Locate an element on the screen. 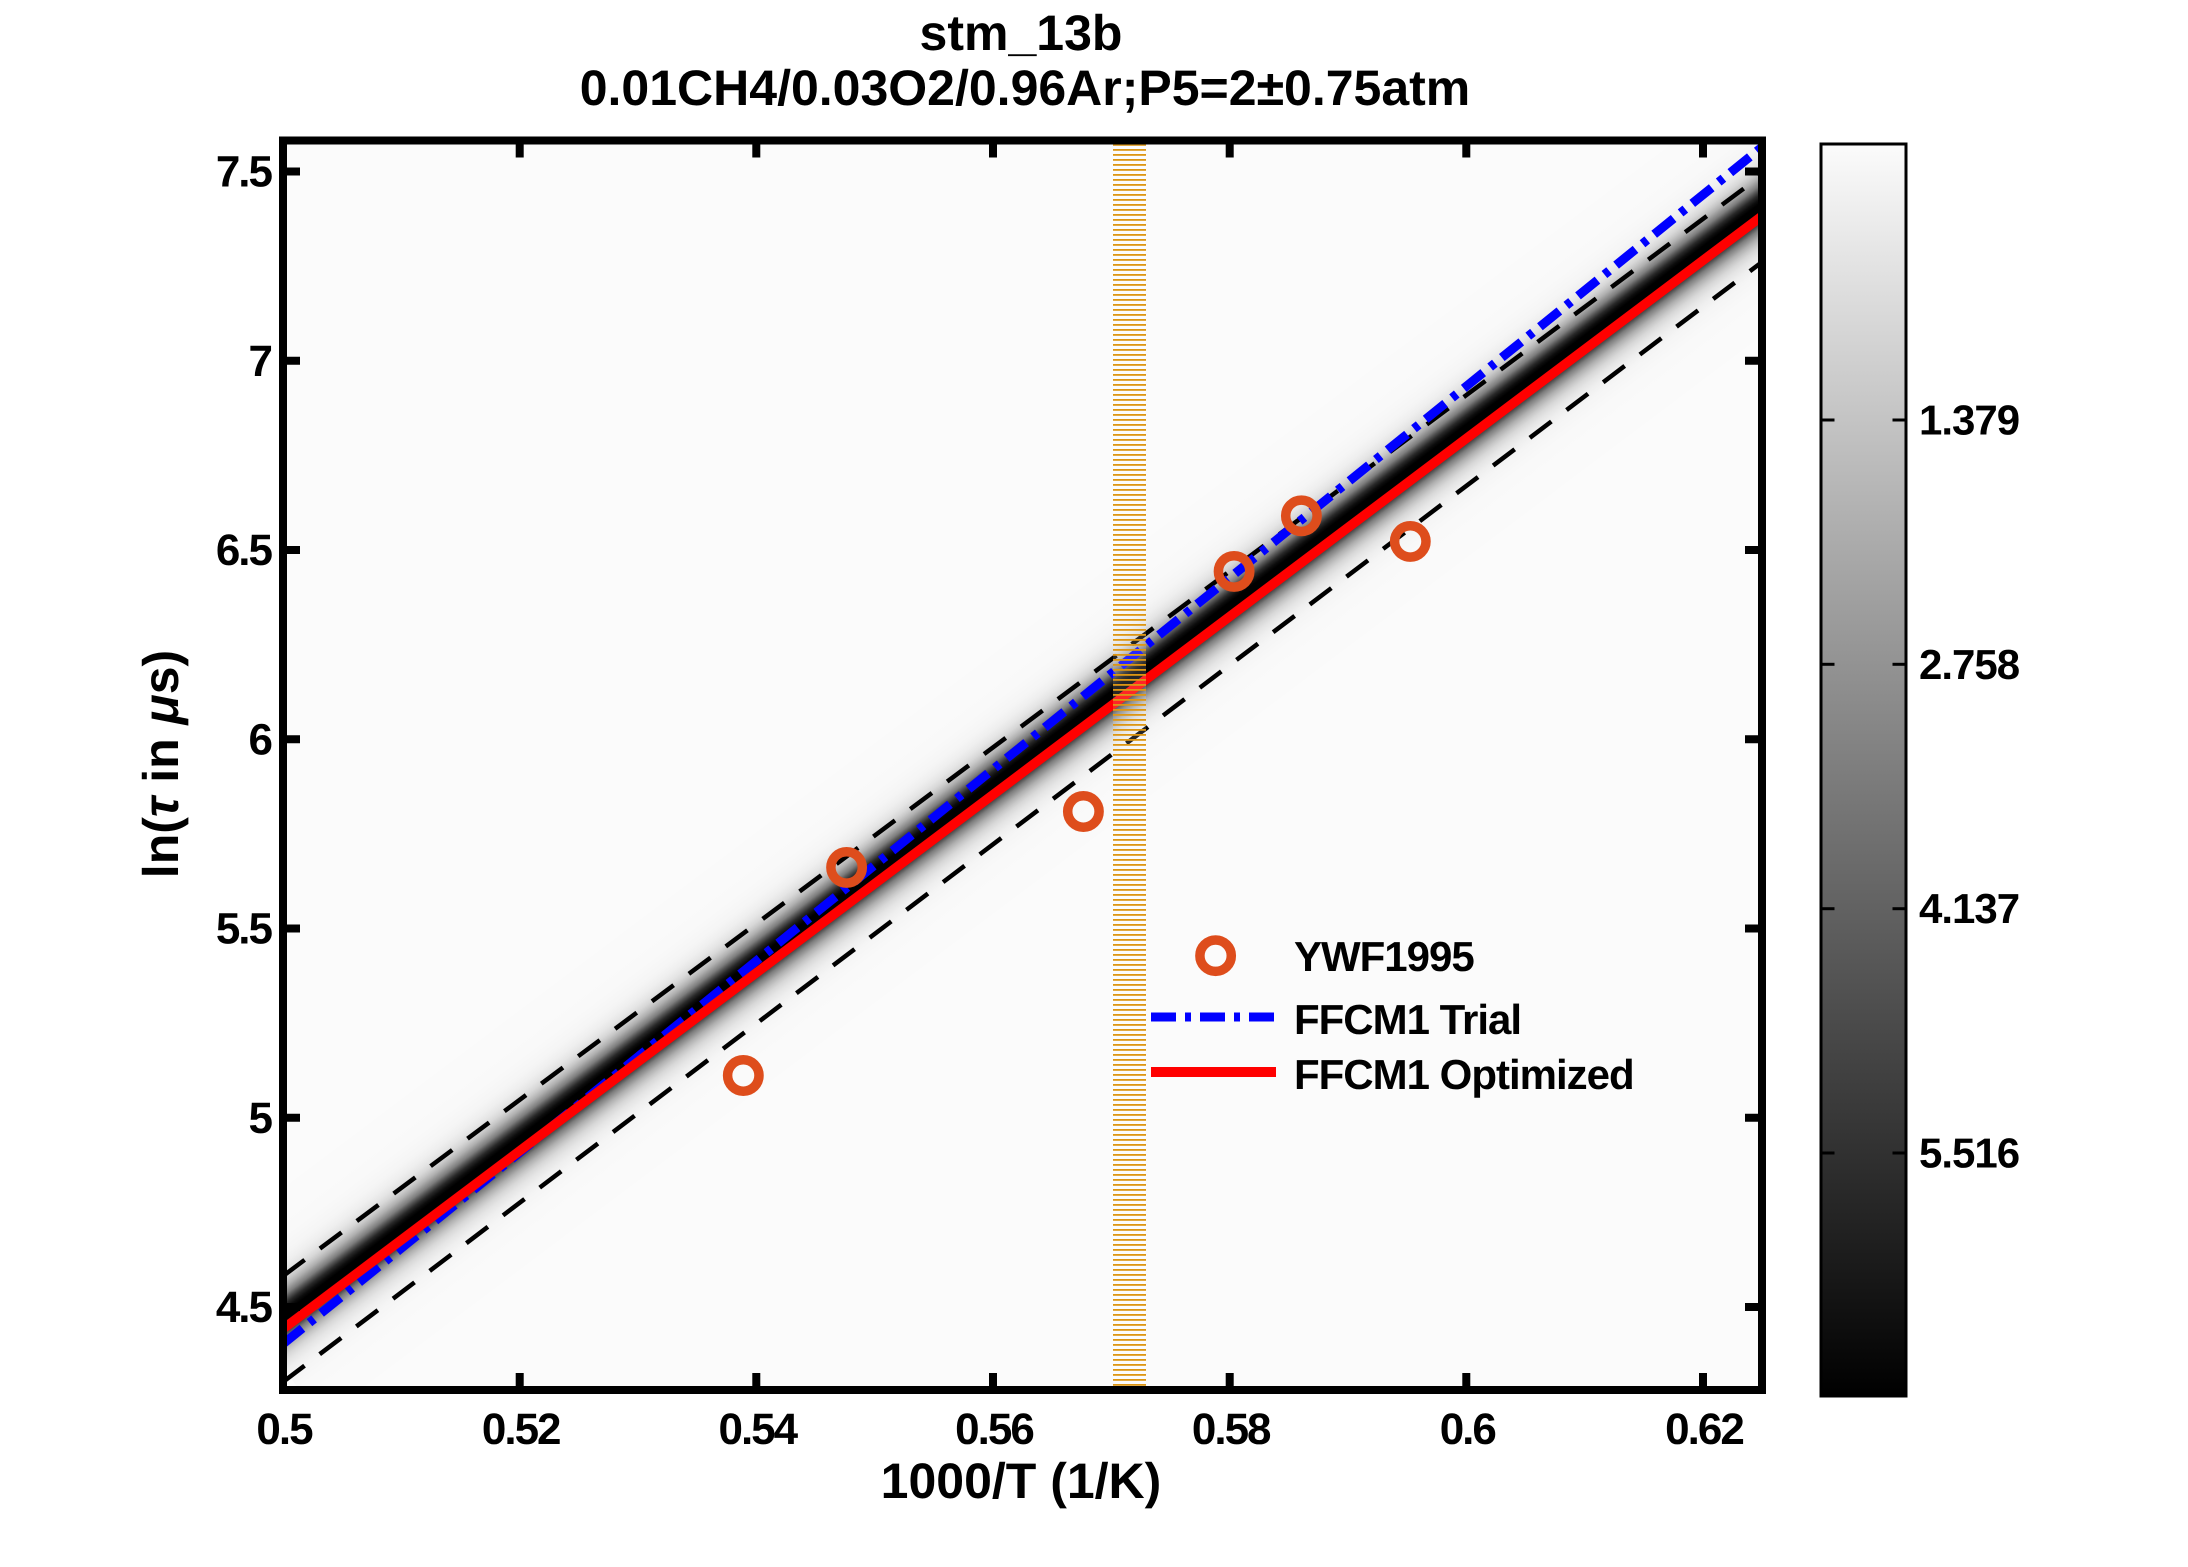 Image resolution: width=2188 pixels, height=1567 pixels. svg-text:0.01CH4/0.03O2/0.96Ar;P5=2±0.7: 0.01CH4/0.03O2/0.96Ar;P5=2±0.75atm is located at coordinates (1025, 88).